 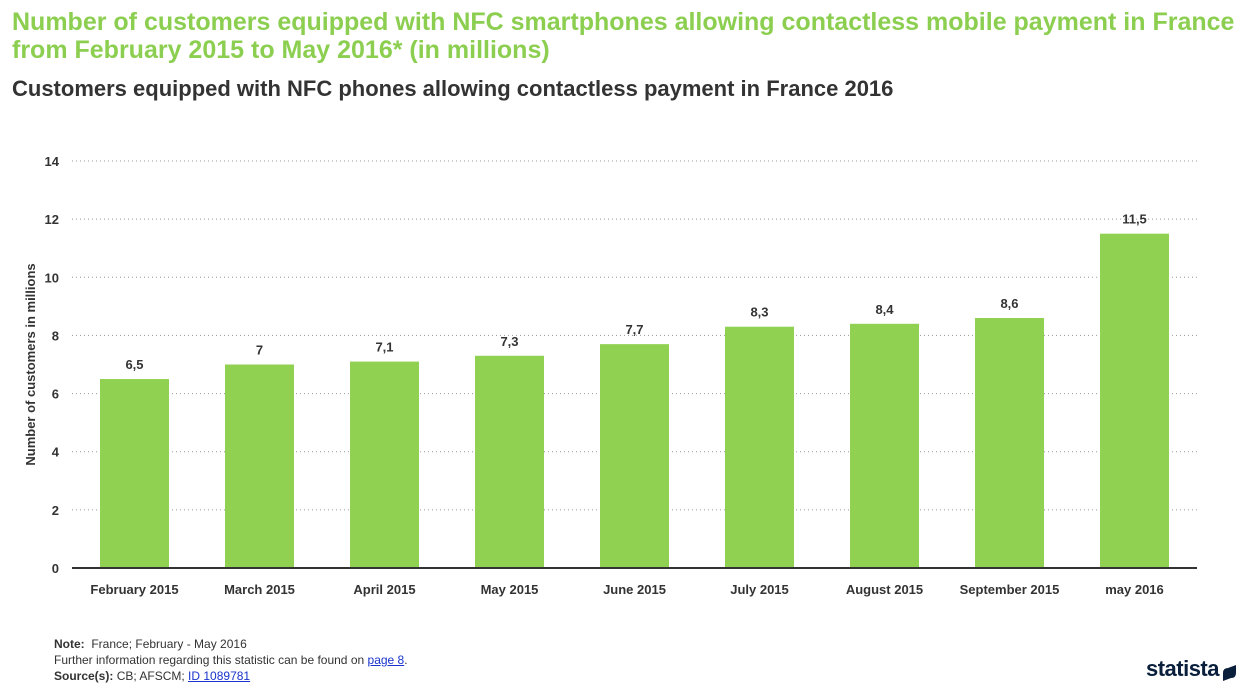 I want to click on logo-text: statista, so click(x=1182, y=668).